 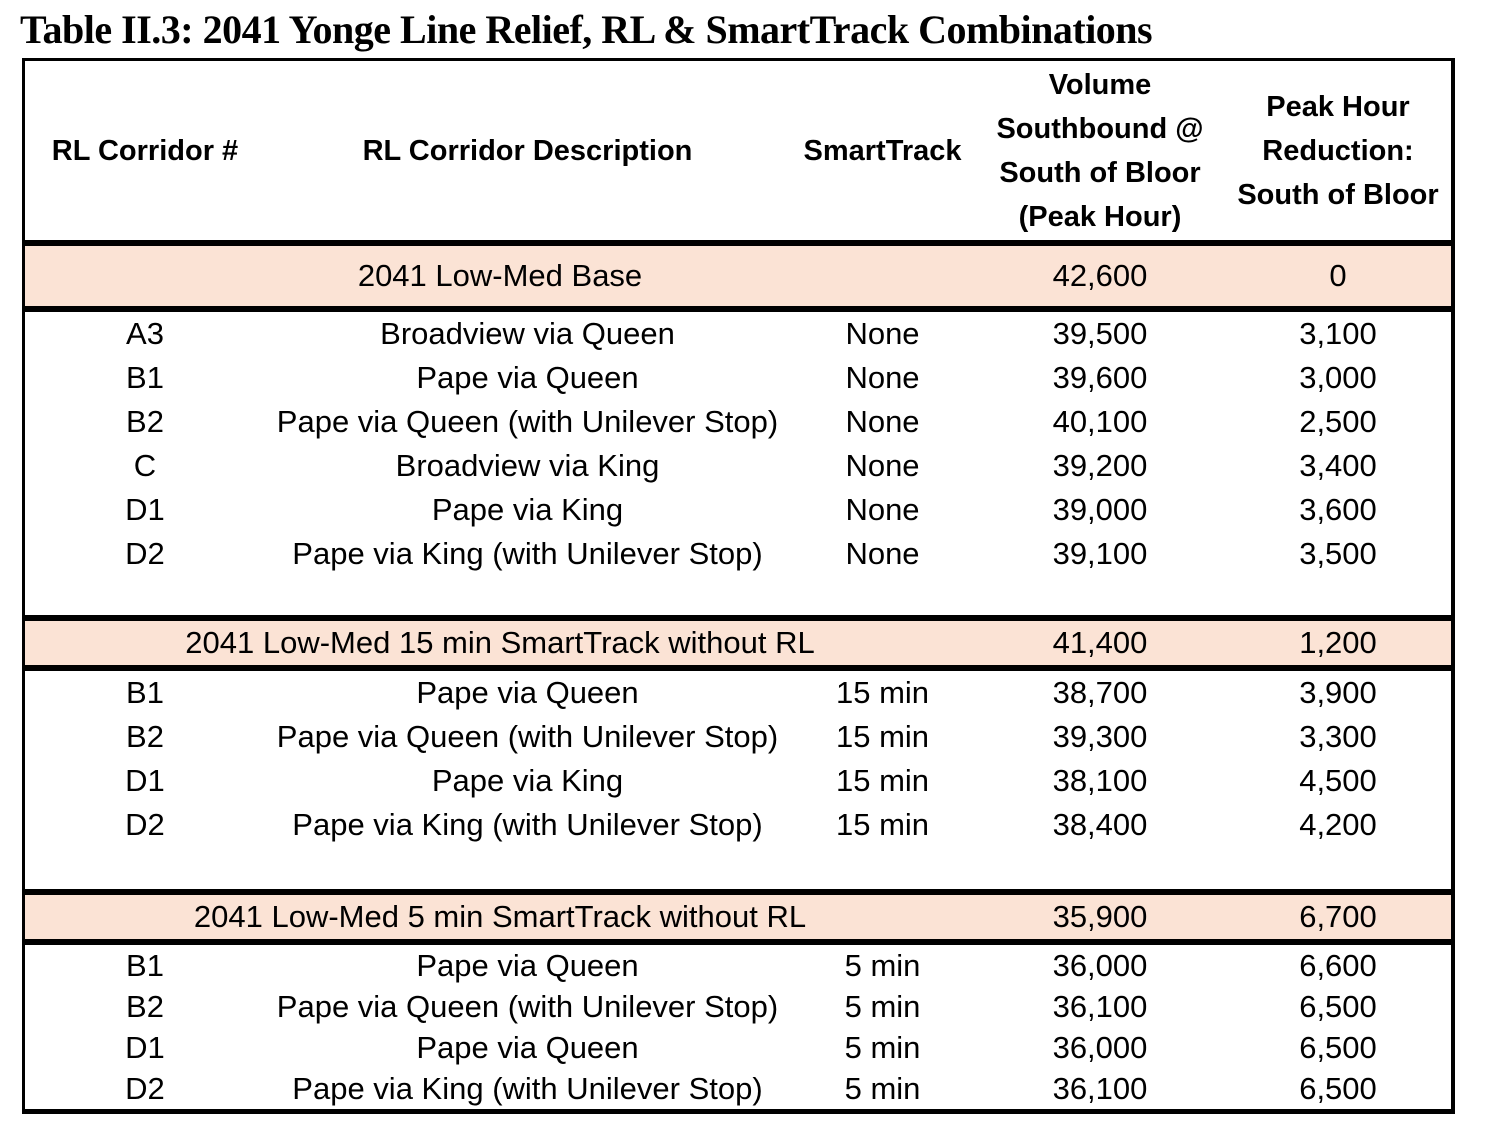 I want to click on summary-label-cell: 2041 Low-Med Base, so click(x=500, y=275).